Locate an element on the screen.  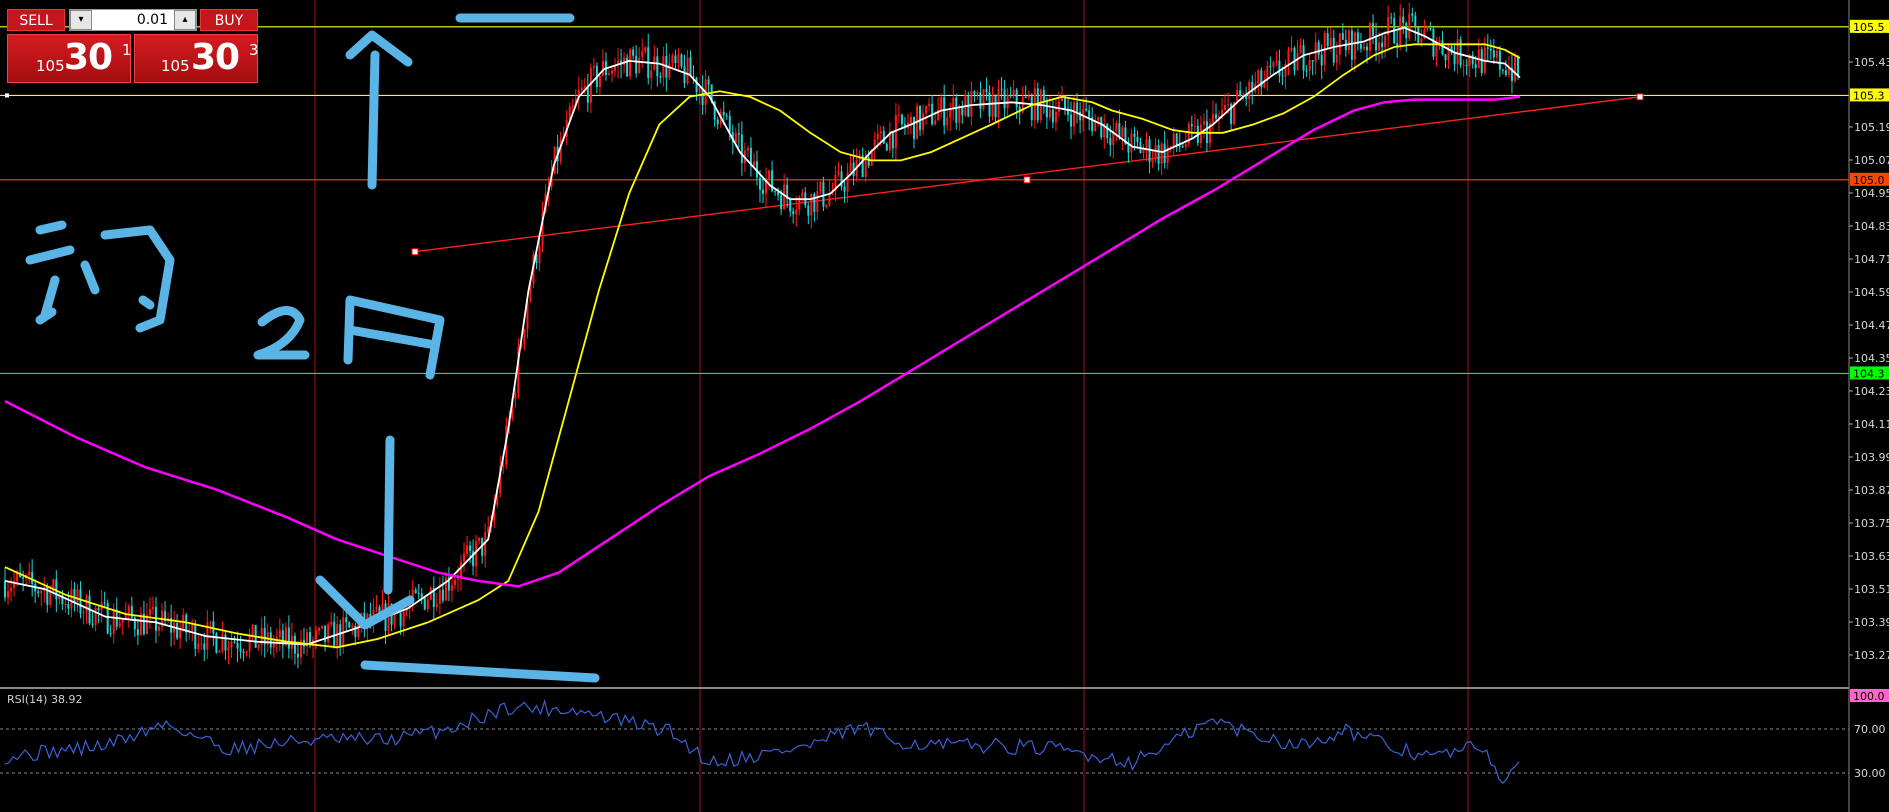
price-tick-label: 105.19 is located at coordinates (1871, 127).